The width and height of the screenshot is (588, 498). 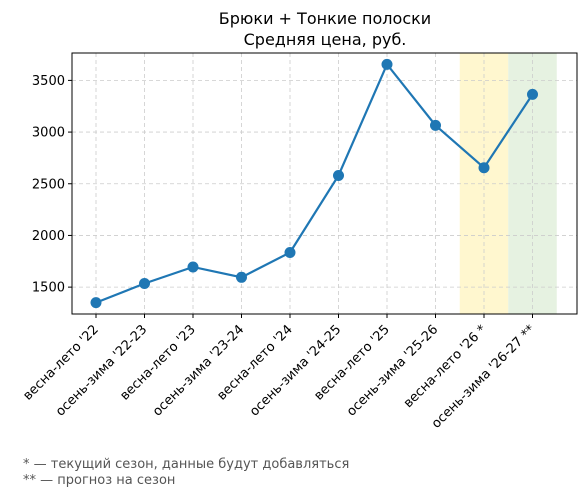 What do you see at coordinates (48, 133) in the screenshot?
I see `y-tick-label: 3000` at bounding box center [48, 133].